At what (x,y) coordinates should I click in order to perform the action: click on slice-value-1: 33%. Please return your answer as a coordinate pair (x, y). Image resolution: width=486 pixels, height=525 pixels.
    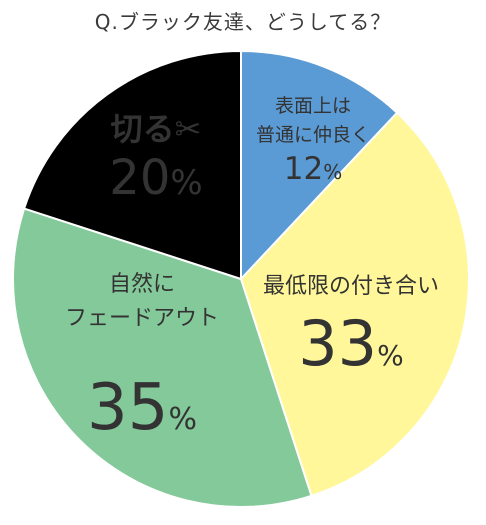
    Looking at the image, I should click on (351, 343).